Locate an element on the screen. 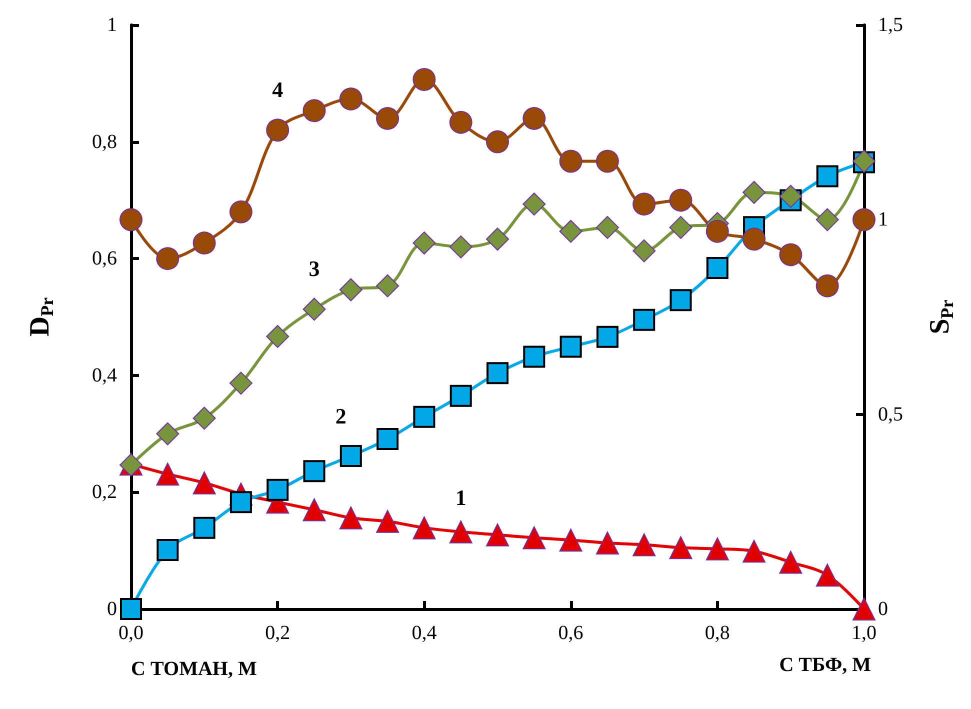  y-tick-label: 1 is located at coordinates (112, 25).